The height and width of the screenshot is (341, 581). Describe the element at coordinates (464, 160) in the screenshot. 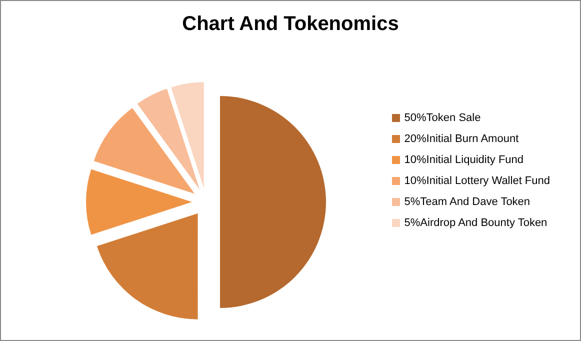

I see `legend-label: 10%Initial Liquidity Fund` at that location.